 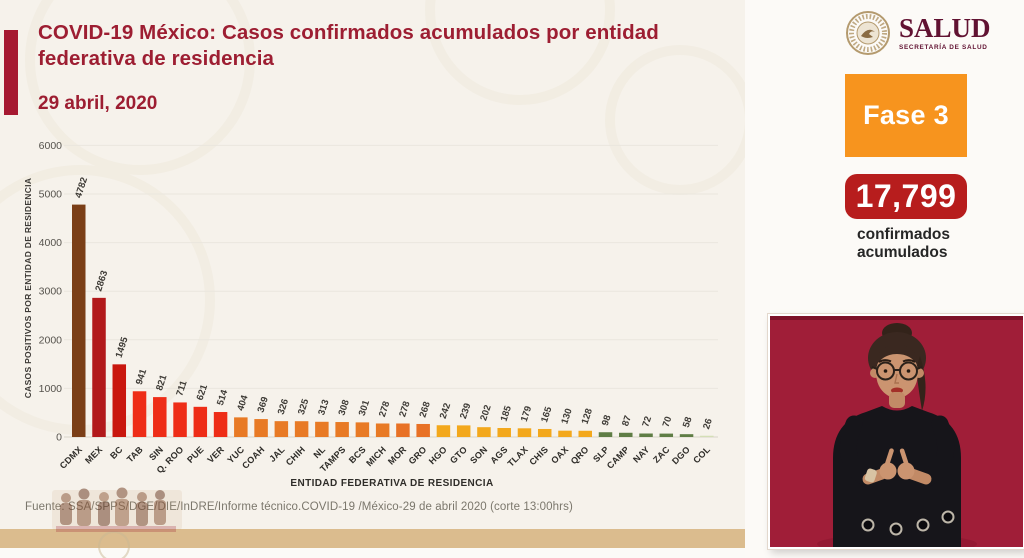 What do you see at coordinates (666, 435) in the screenshot?
I see `bar-ZAC` at bounding box center [666, 435].